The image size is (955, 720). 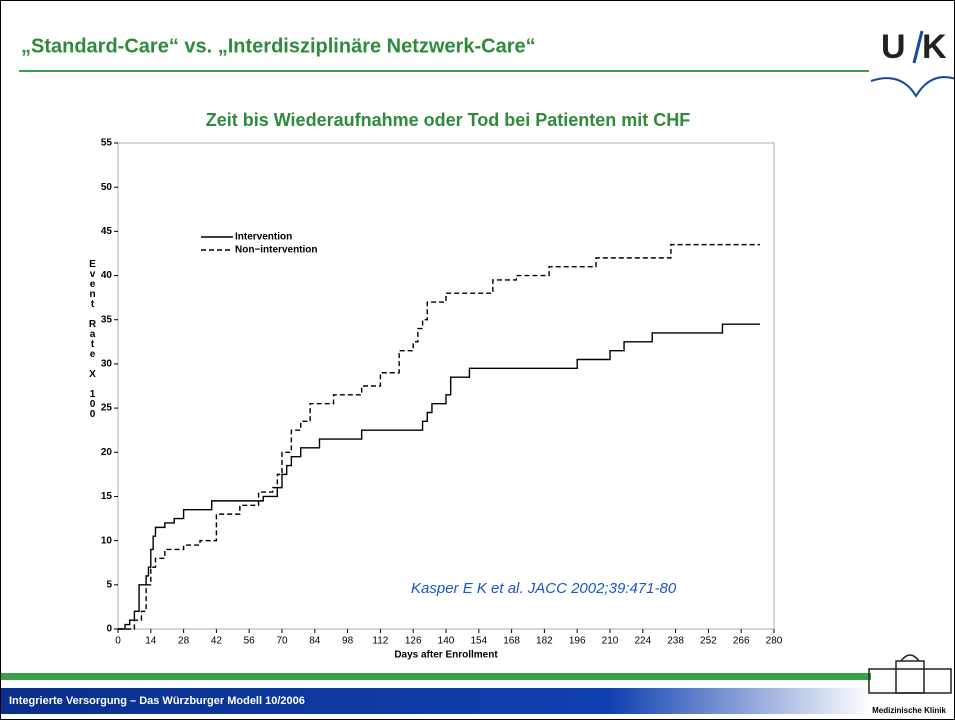 I want to click on x-tick-label: 28, so click(x=184, y=641).